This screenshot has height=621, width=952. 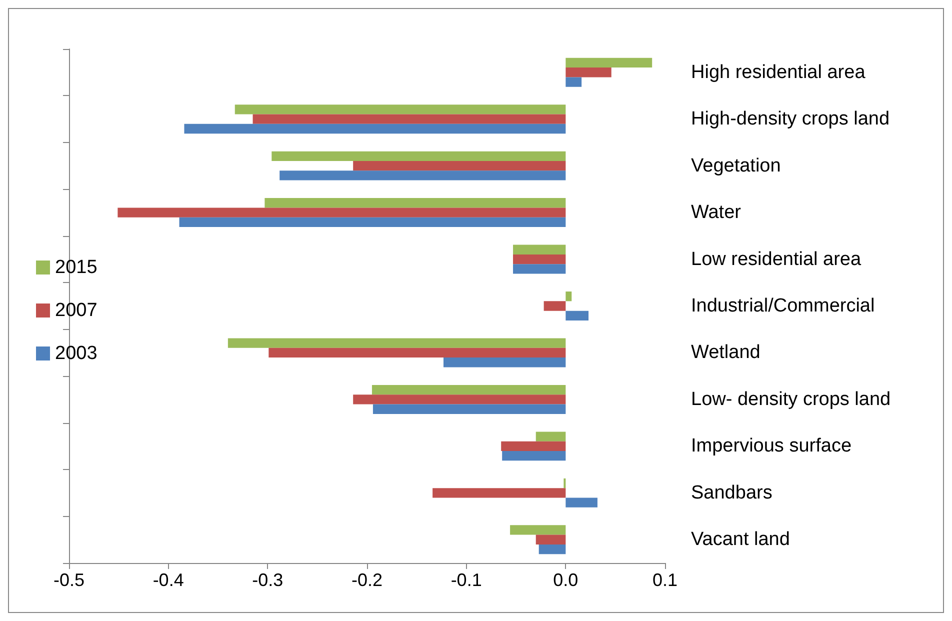 What do you see at coordinates (69, 580) in the screenshot?
I see `x-tick-label: -0.5` at bounding box center [69, 580].